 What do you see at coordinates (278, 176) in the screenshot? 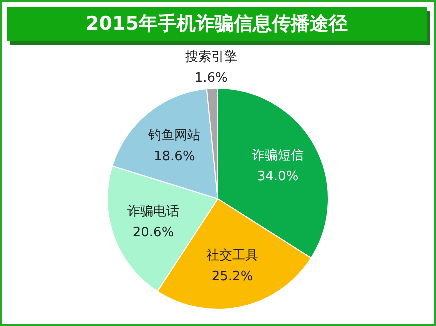
I see `data-label: 34.0%` at bounding box center [278, 176].